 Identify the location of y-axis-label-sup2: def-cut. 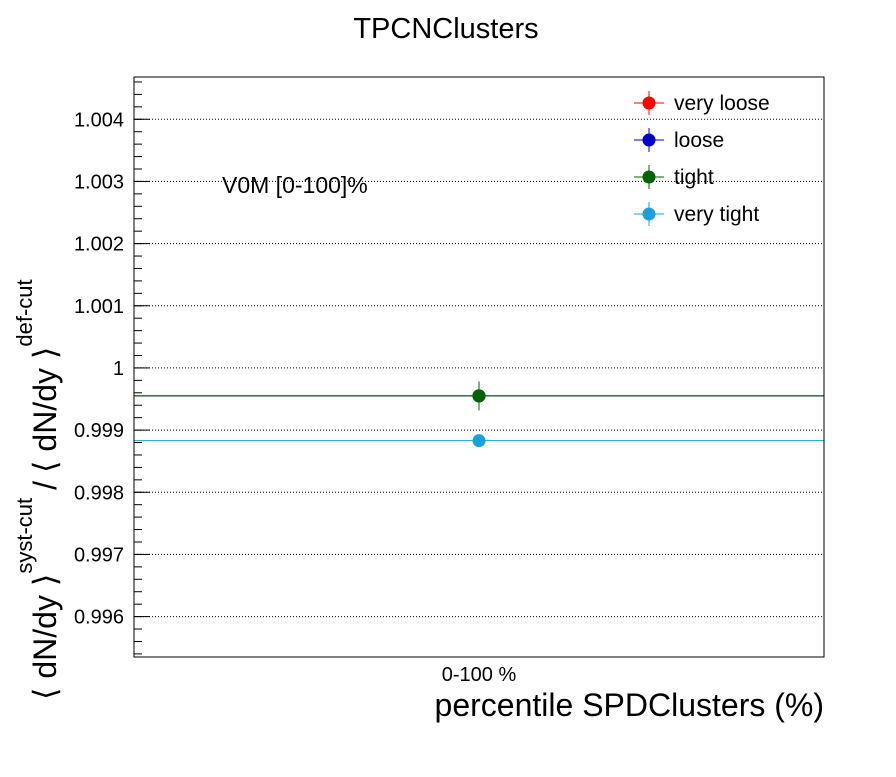
(24, 312).